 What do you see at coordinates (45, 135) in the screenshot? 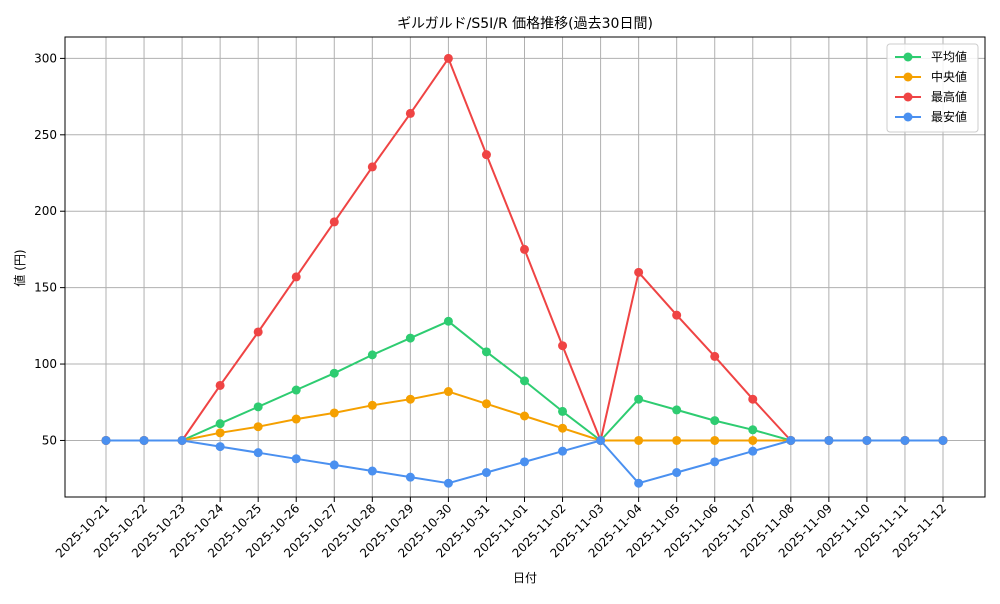
I see `y-tick-label: 250` at bounding box center [45, 135].